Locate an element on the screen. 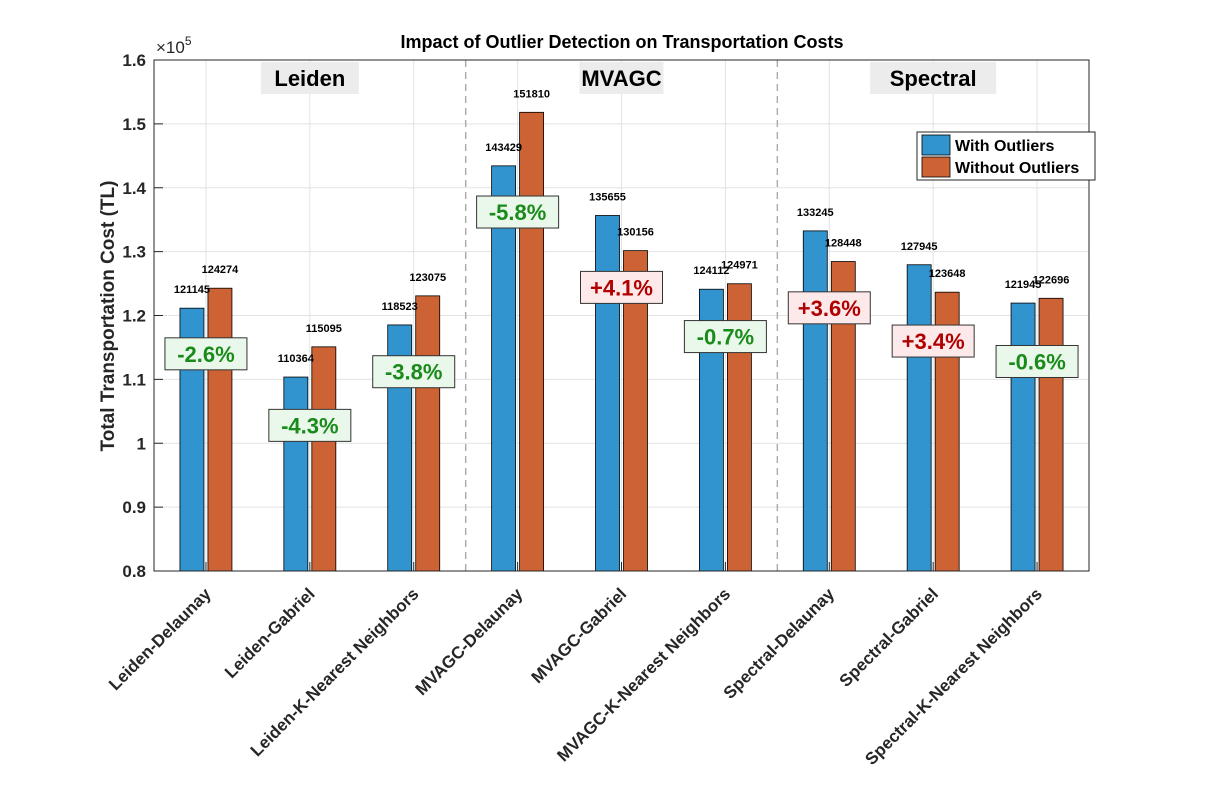 The height and width of the screenshot is (805, 1205). bar-value-label-without-outliers: 115095 is located at coordinates (324, 329).